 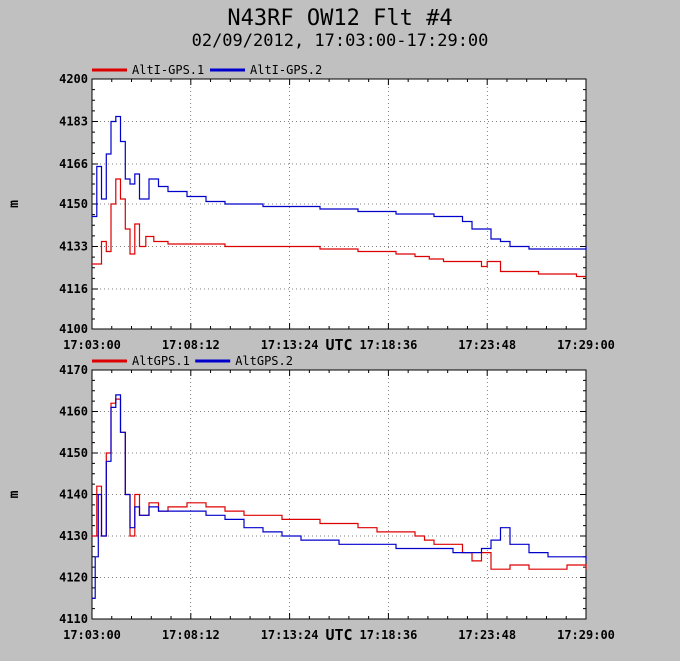 What do you see at coordinates (73, 370) in the screenshot?
I see `y-tick-label: 4170` at bounding box center [73, 370].